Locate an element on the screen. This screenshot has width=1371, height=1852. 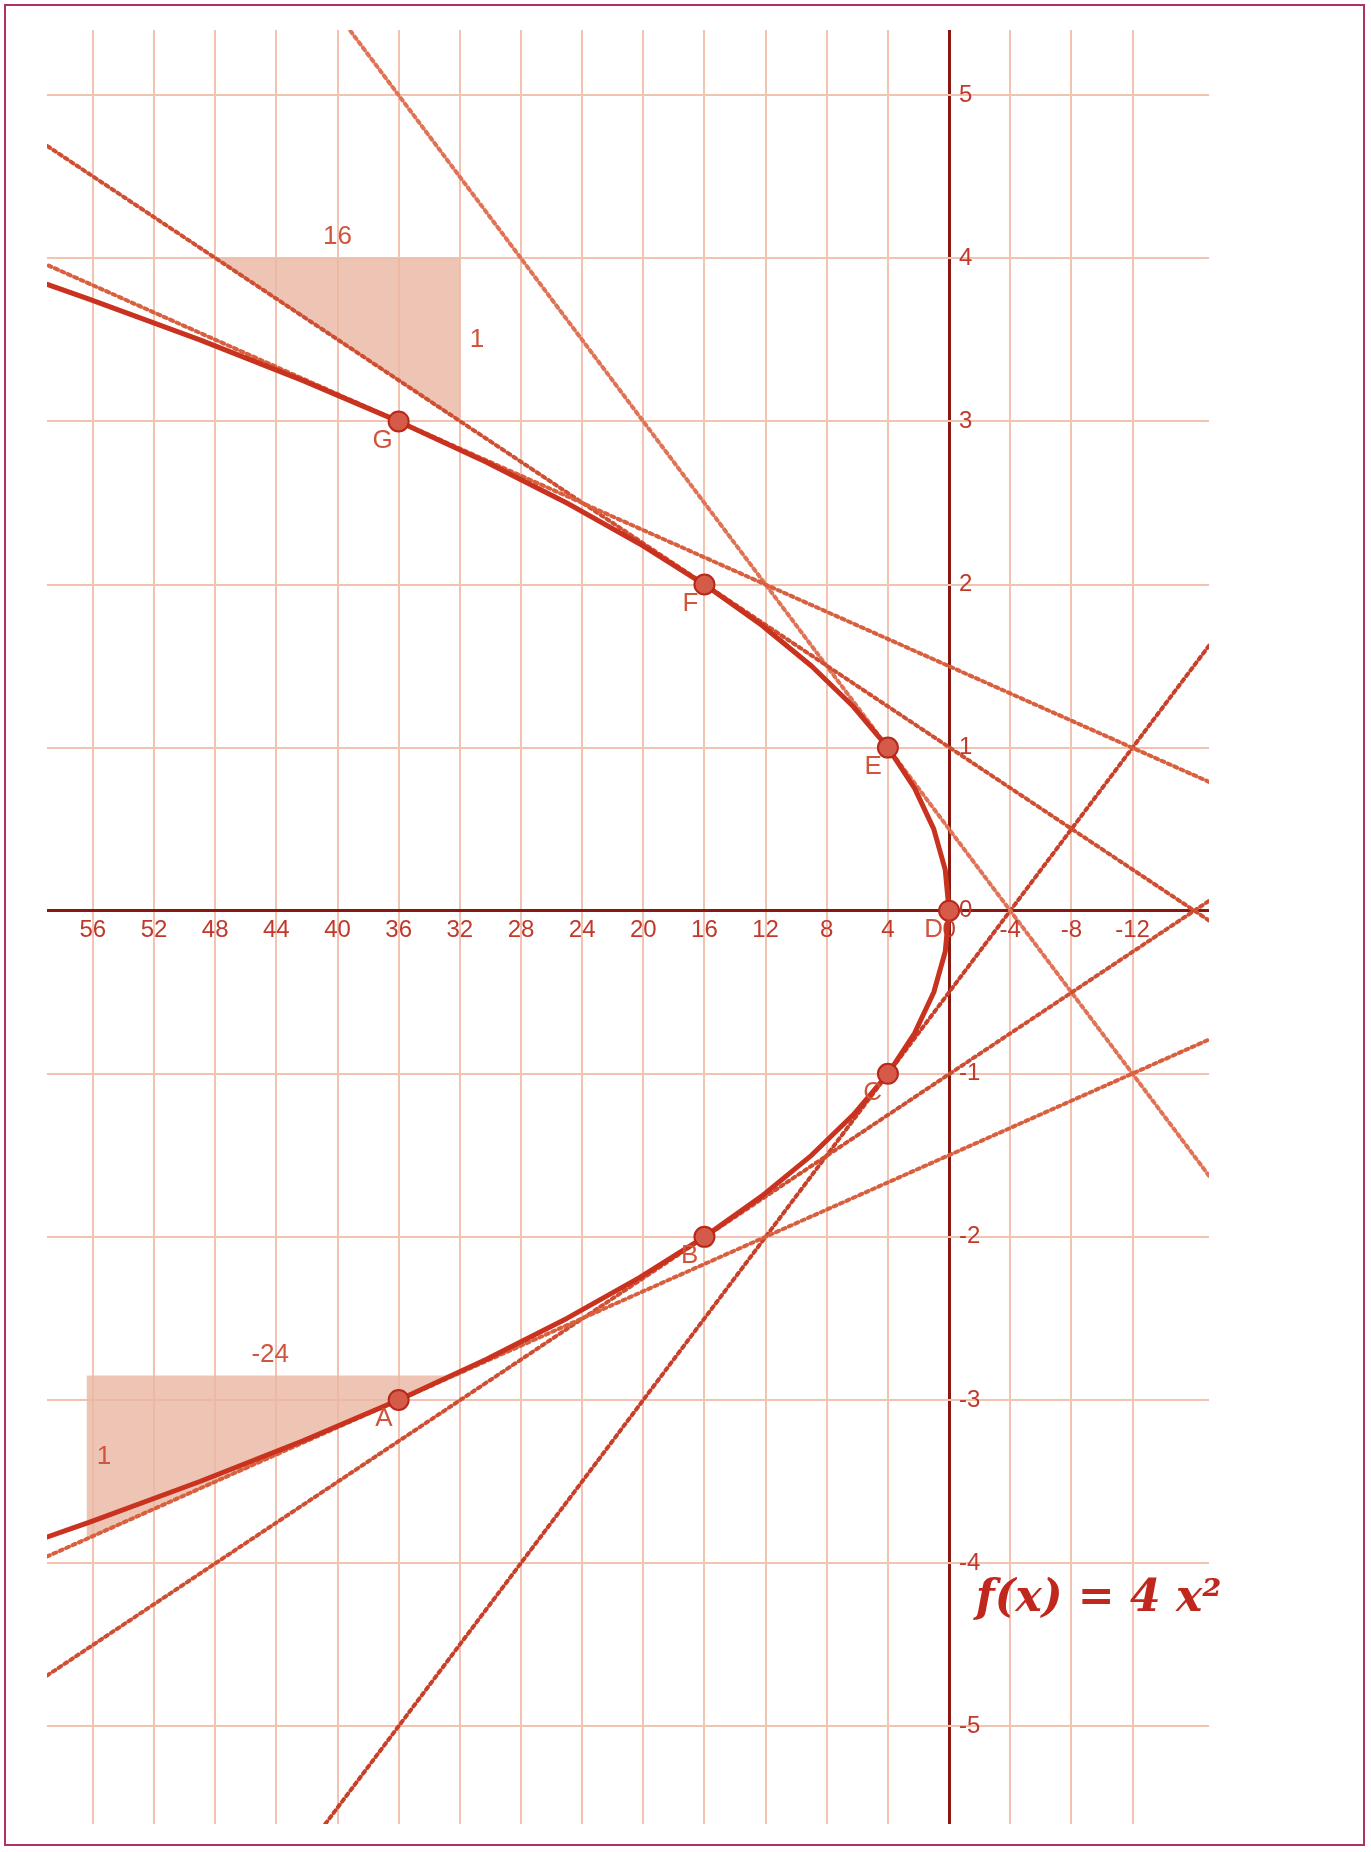
y-tick-label: 3 is located at coordinates (966, 420).